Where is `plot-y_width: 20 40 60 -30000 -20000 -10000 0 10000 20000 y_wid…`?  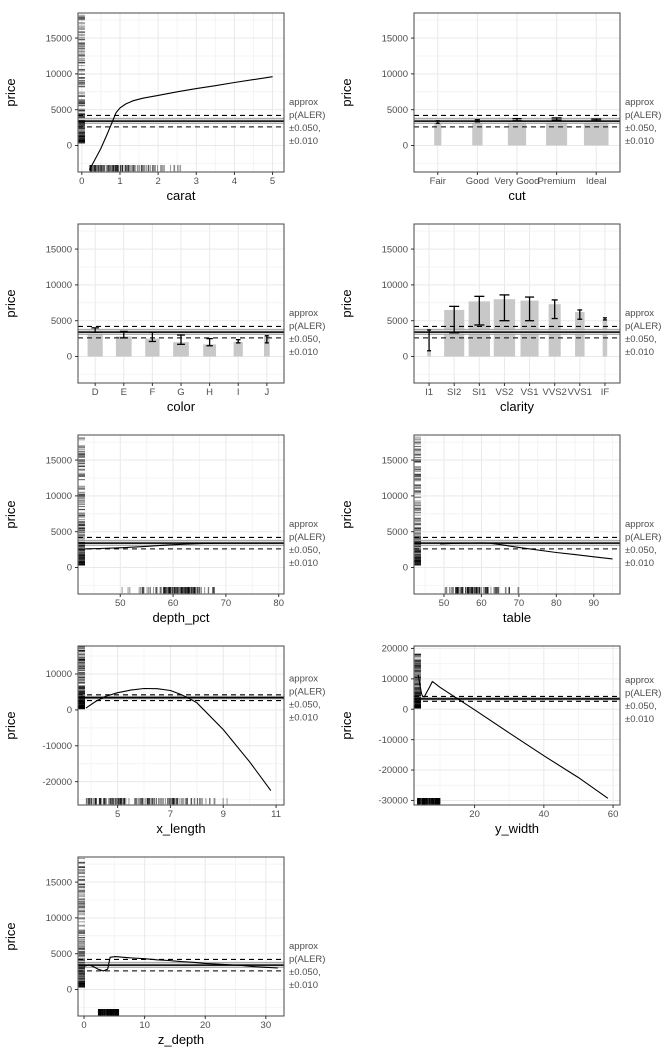
plot-y_width: 20 40 60 -30000 -20000 -10000 0 10000 20000 y_wid… is located at coordinates (504, 738).